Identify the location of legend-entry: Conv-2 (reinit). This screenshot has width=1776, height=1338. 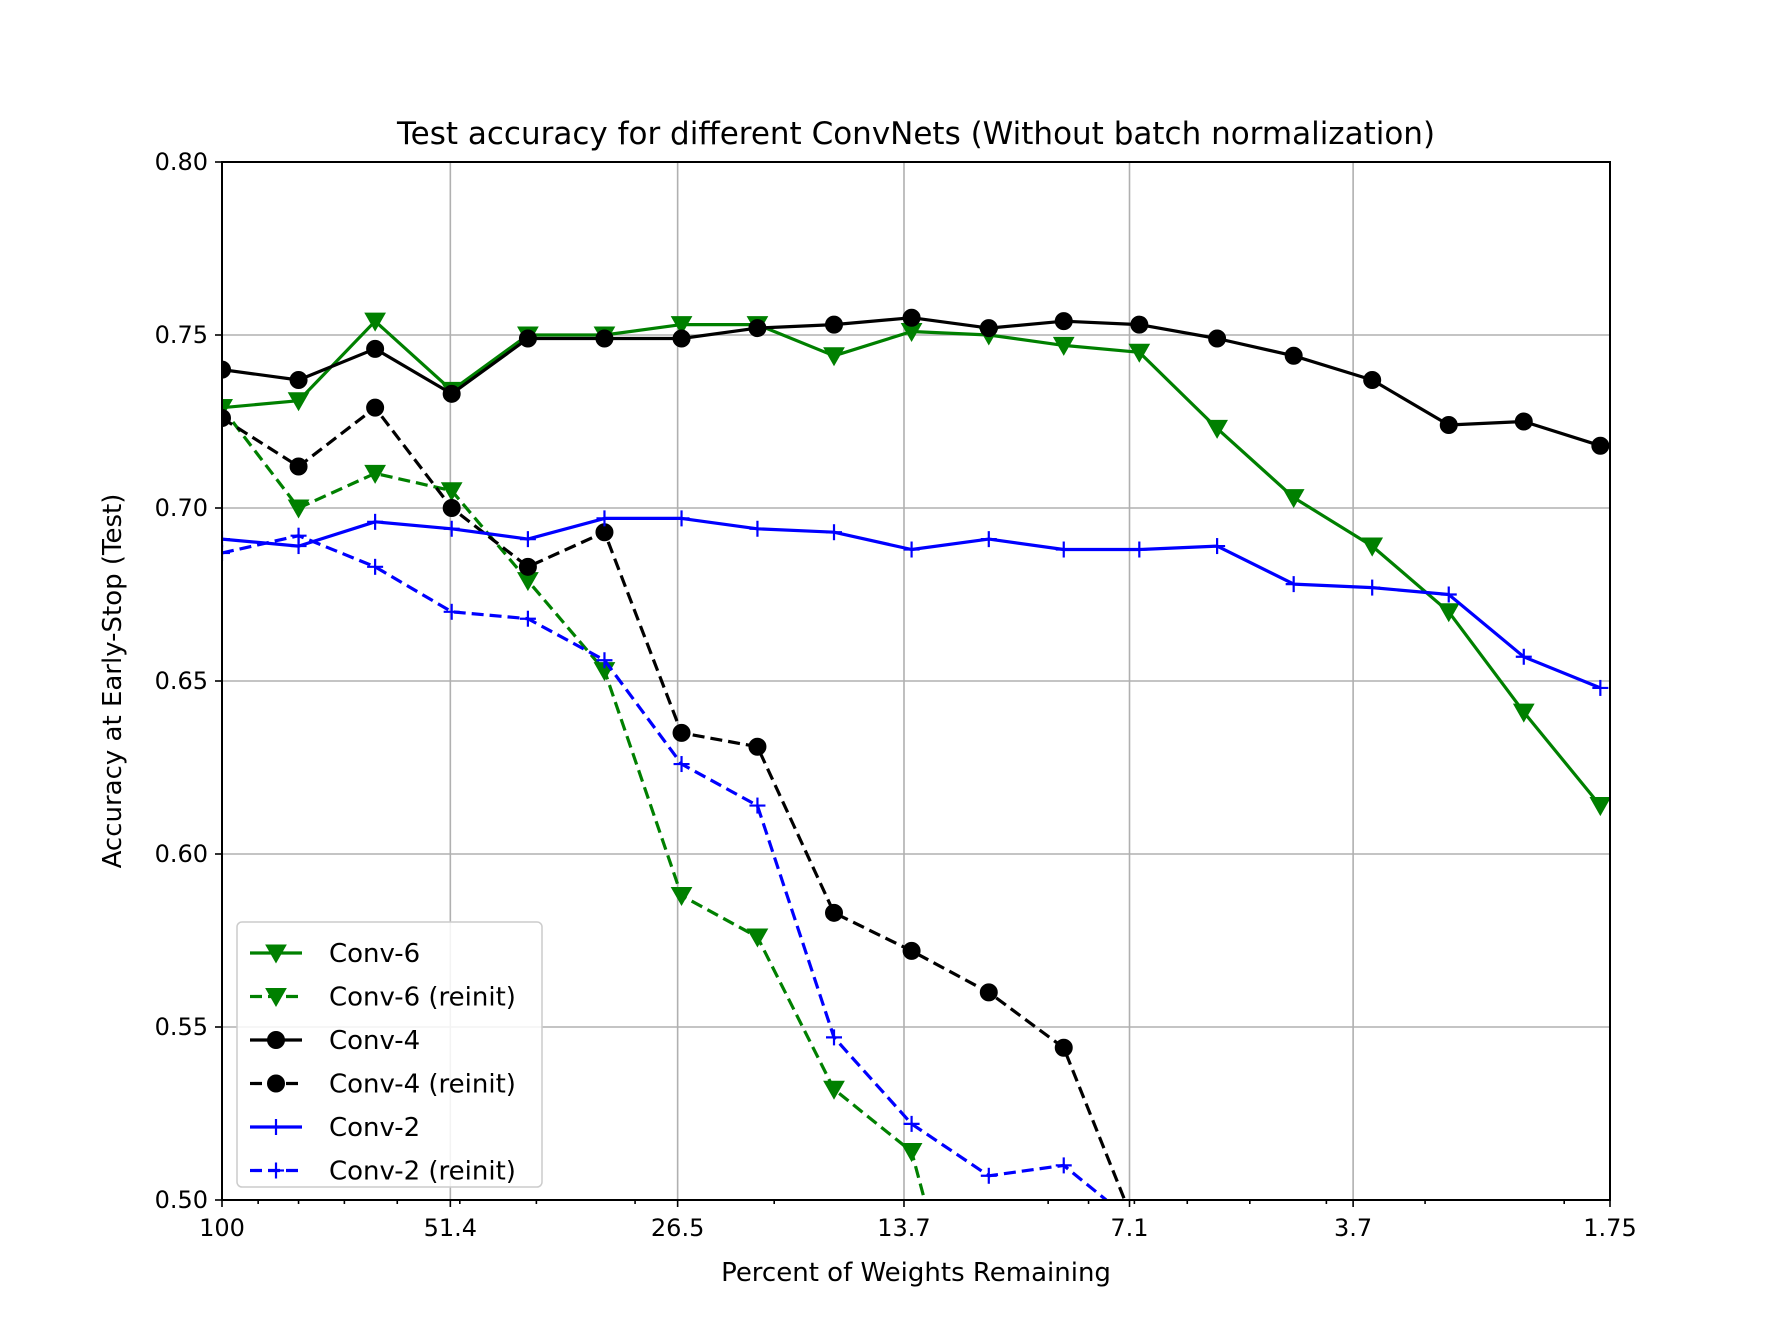
(383, 1172).